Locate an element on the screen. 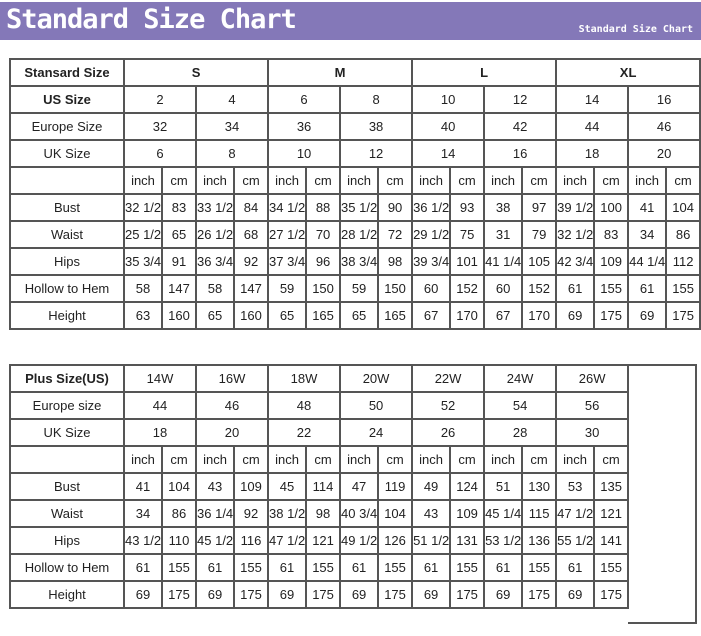 This screenshot has height=636, width=701. inch-value: 47 is located at coordinates (359, 486).